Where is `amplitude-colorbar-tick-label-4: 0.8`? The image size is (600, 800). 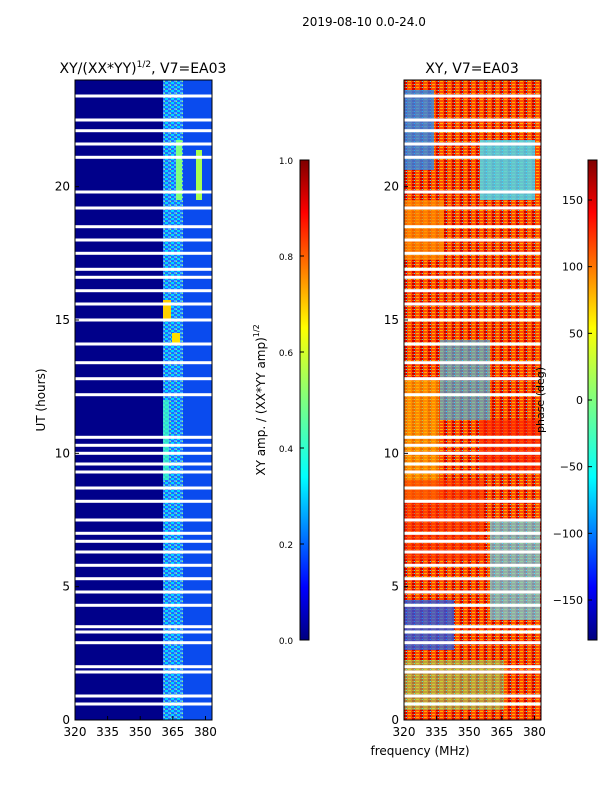 amplitude-colorbar-tick-label-4: 0.8 is located at coordinates (286, 258).